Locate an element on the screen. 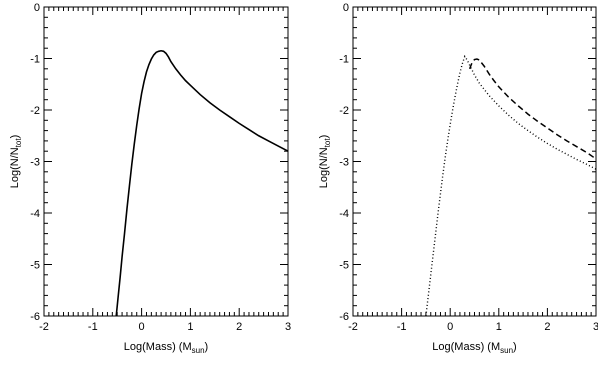  series-line-dashed is located at coordinates (532, 109).